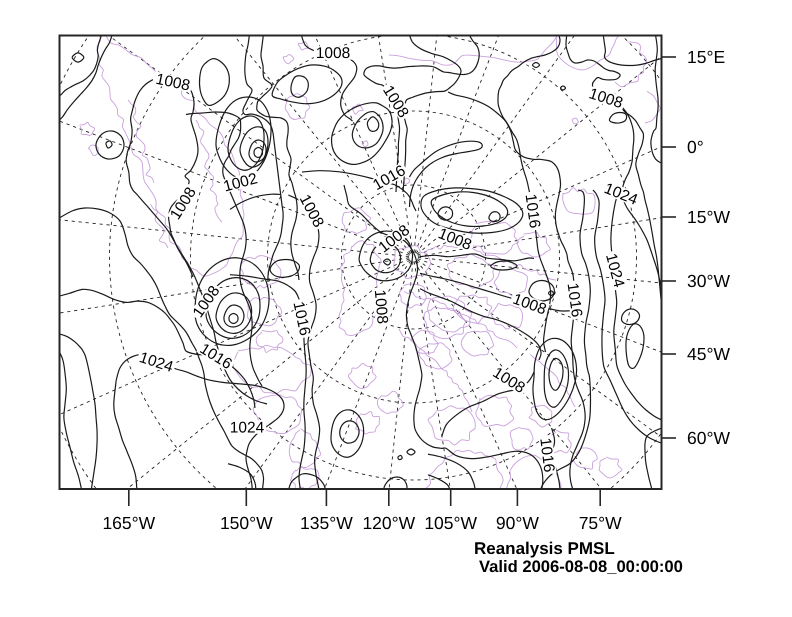 This screenshot has height=617, width=792. Describe the element at coordinates (708, 217) in the screenshot. I see `svg-text: 15°W` at that location.